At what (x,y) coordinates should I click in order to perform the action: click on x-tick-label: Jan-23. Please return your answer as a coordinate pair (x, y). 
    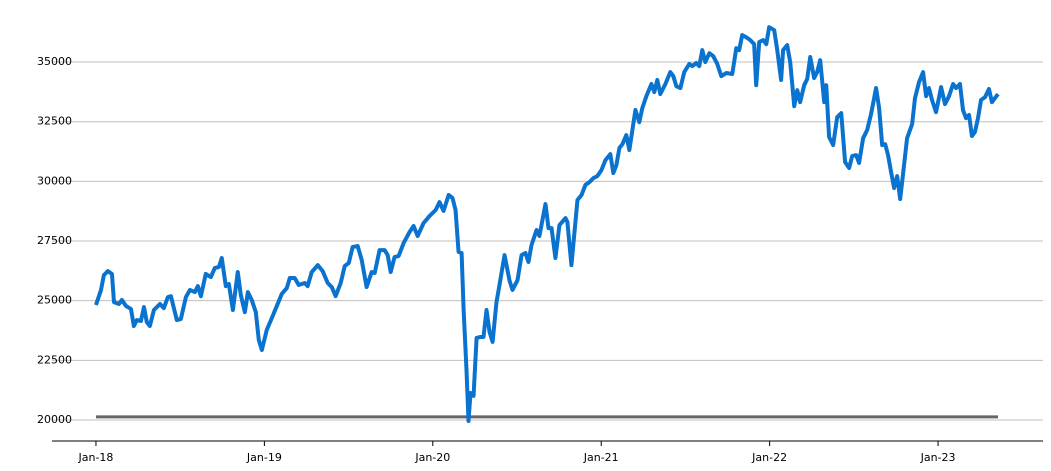
    Looking at the image, I should click on (938, 457).